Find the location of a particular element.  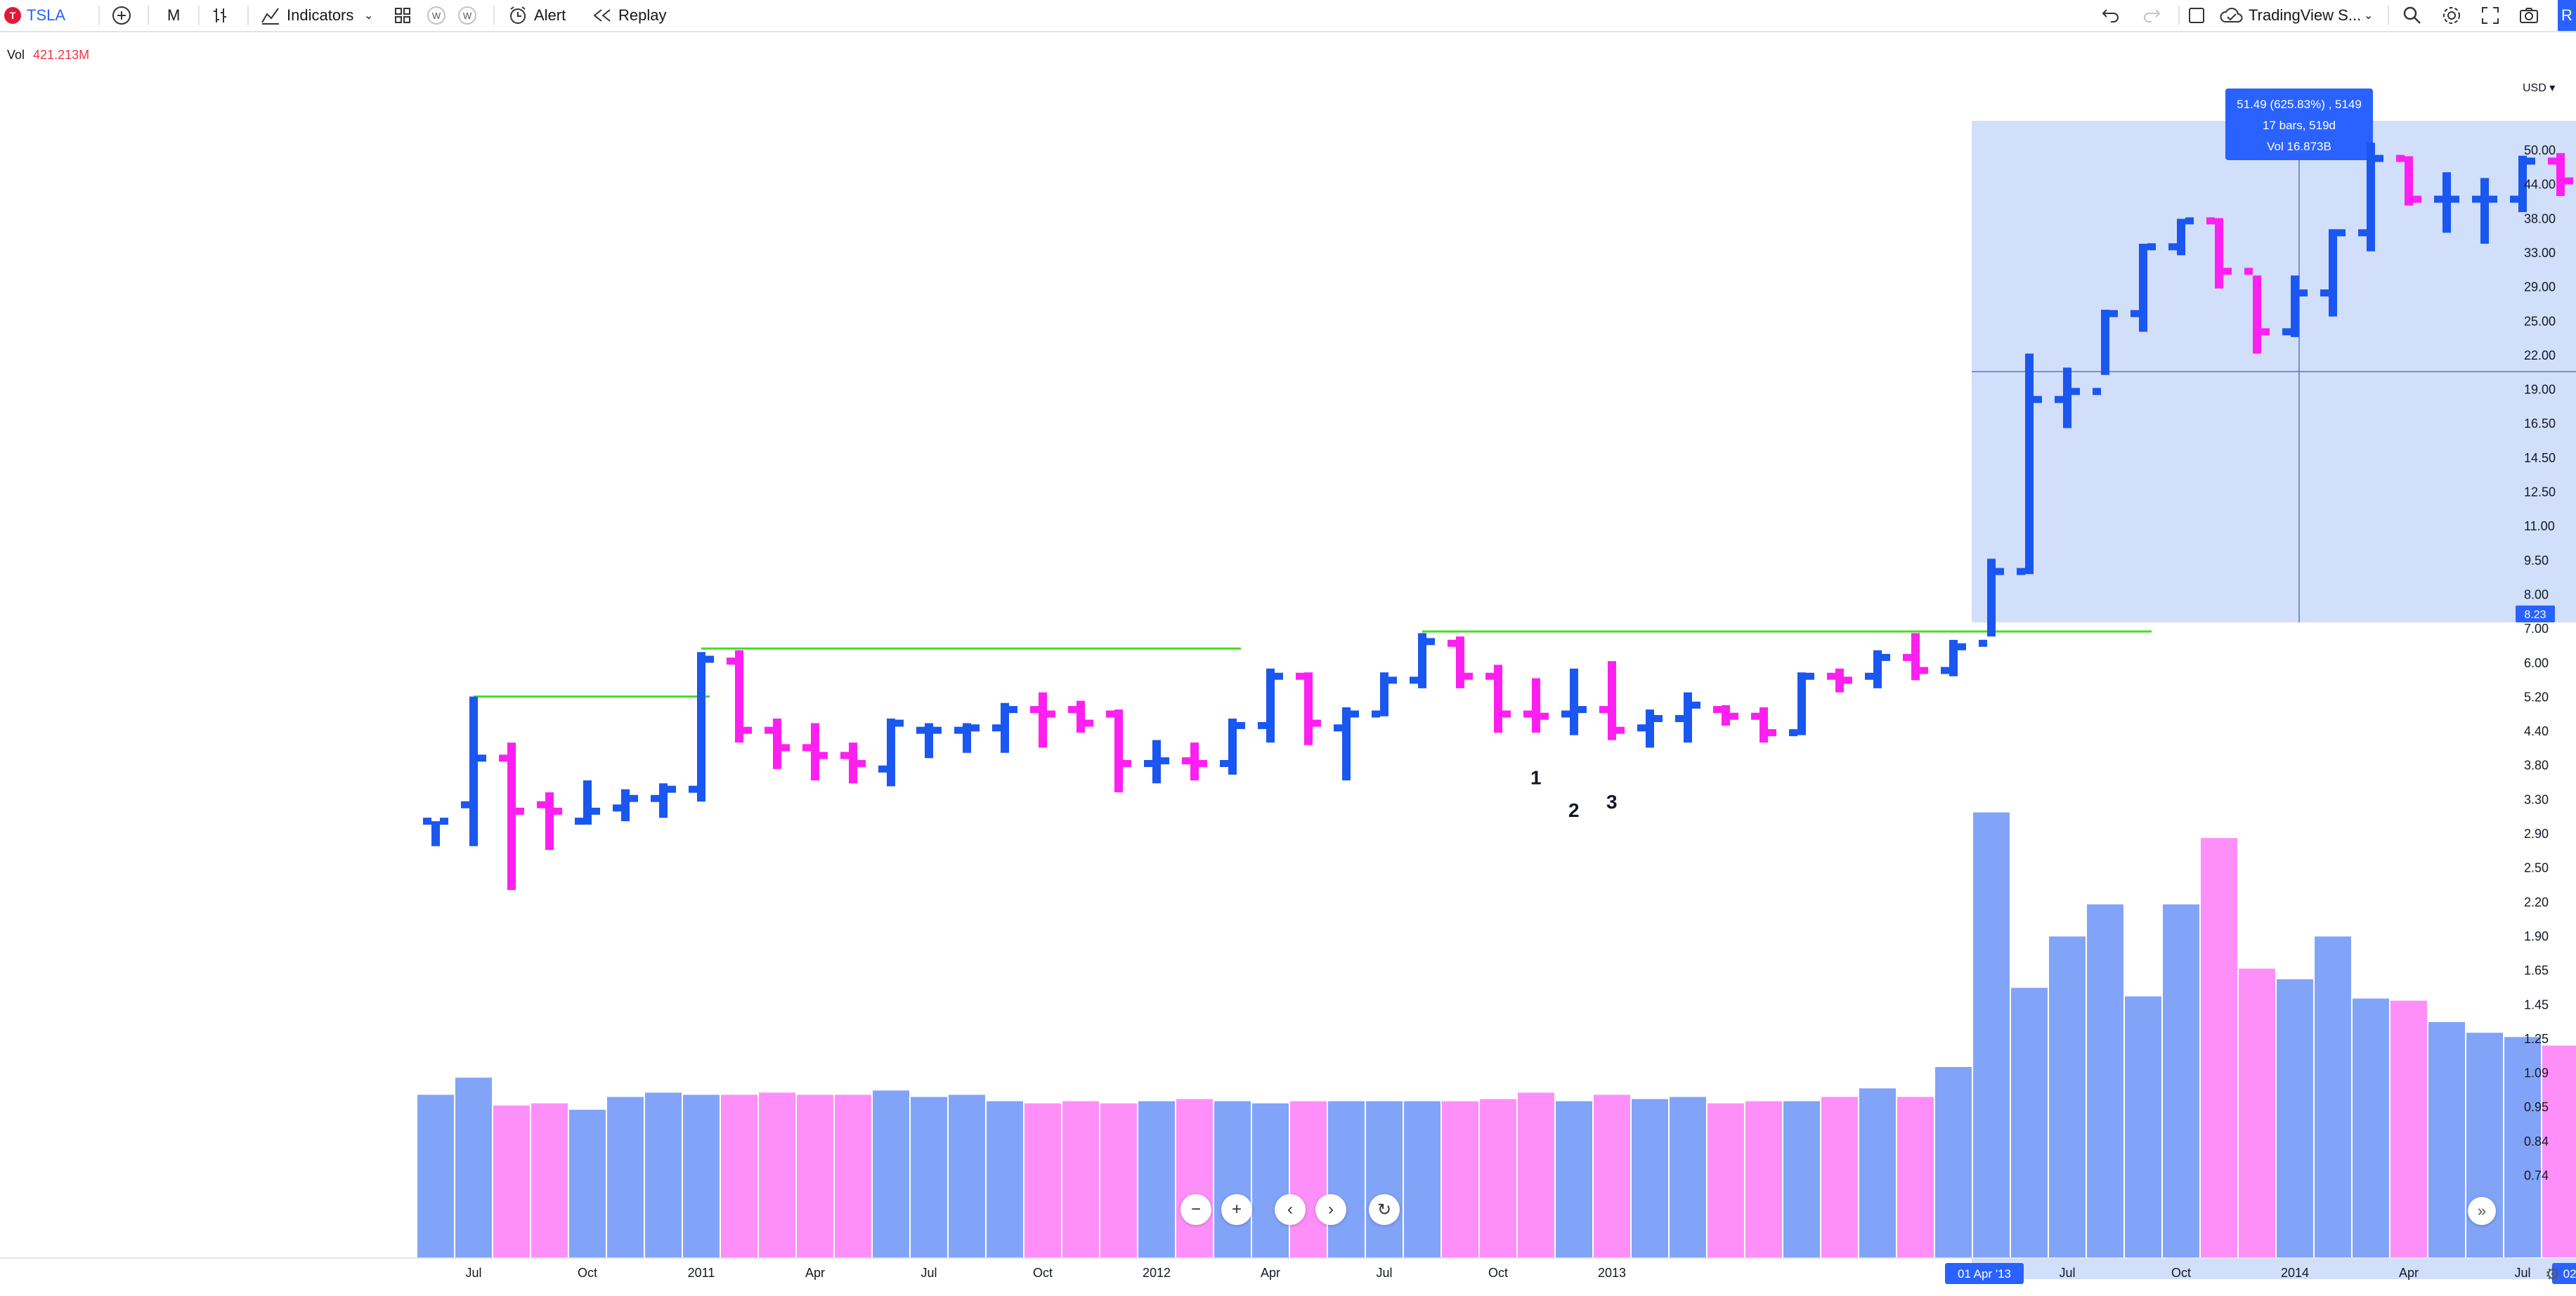

price-scale-tick: 1.25 is located at coordinates (2536, 1039).